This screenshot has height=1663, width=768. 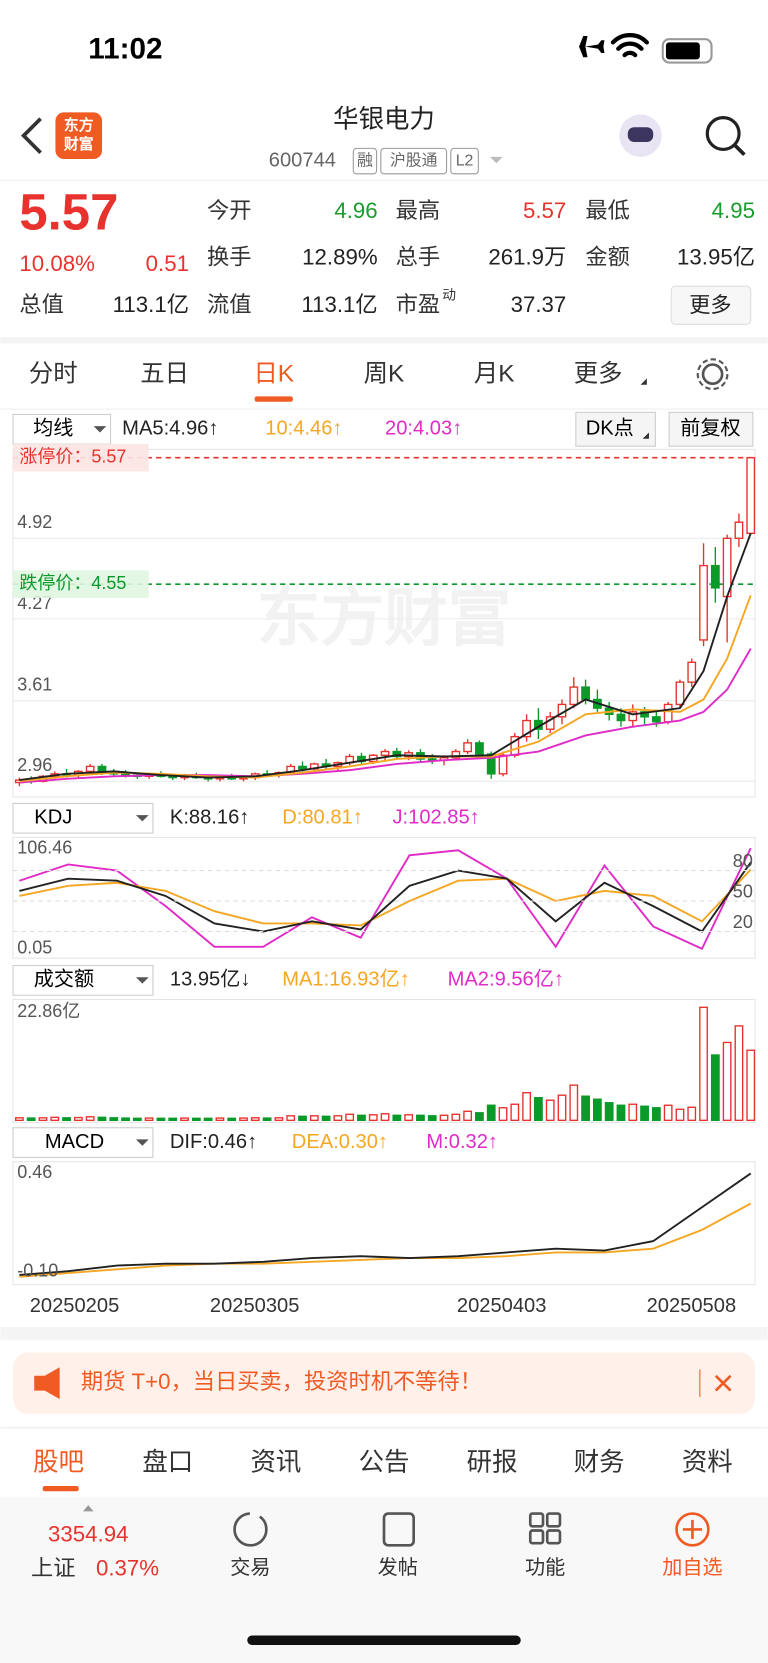 I want to click on app-logo, so click(x=79, y=135).